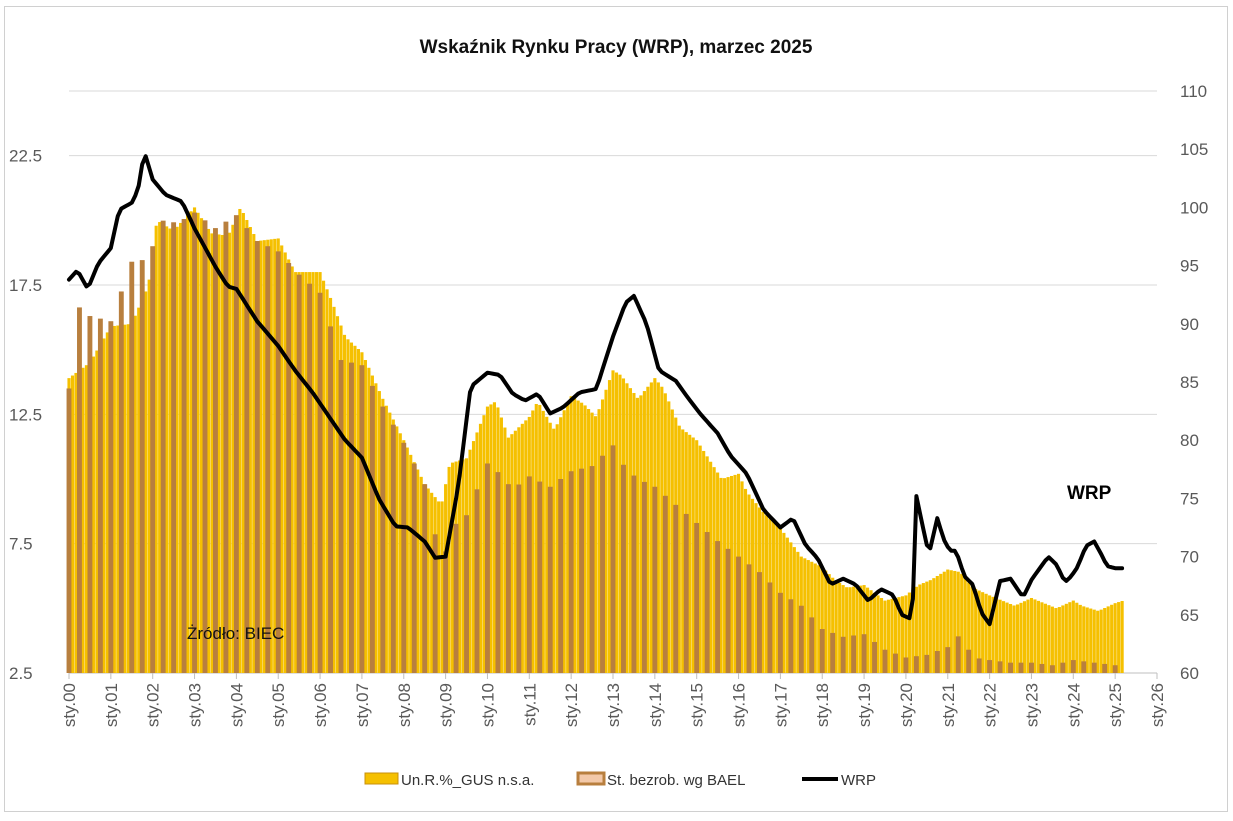  Describe the element at coordinates (780, 705) in the screenshot. I see `x-axis-tick-label: sty.17` at that location.